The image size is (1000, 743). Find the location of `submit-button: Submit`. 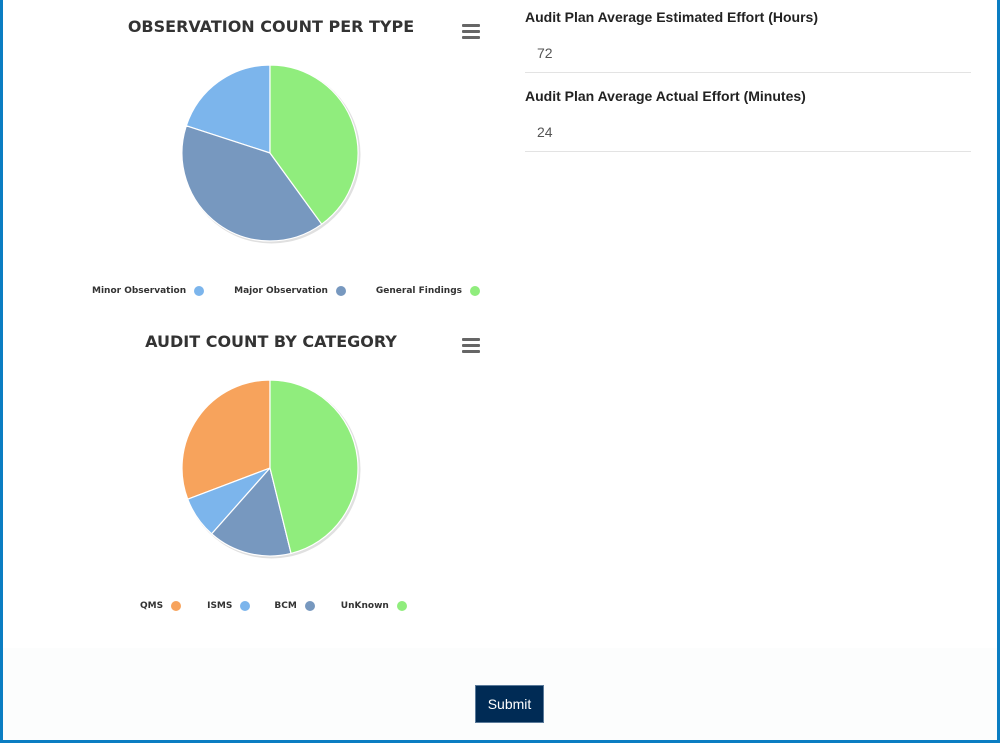

submit-button: Submit is located at coordinates (509, 704).